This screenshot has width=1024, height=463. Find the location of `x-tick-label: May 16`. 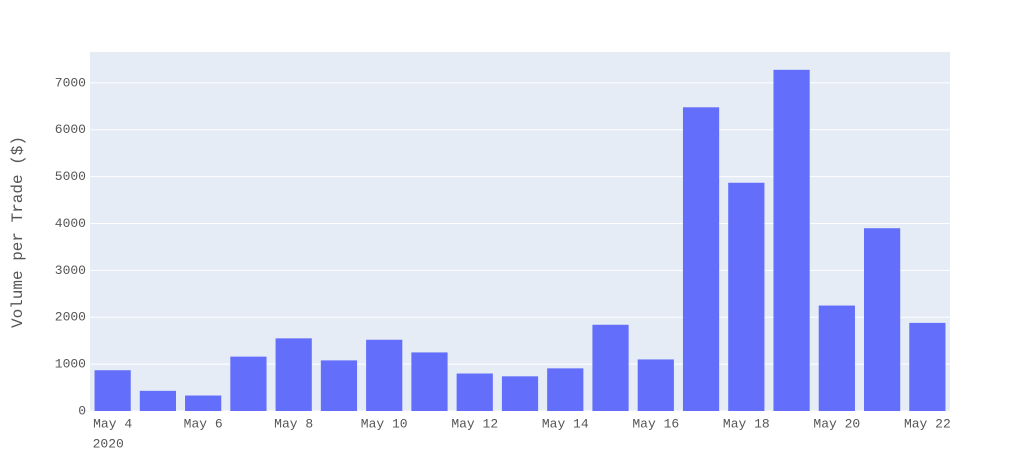

x-tick-label: May 16 is located at coordinates (655, 423).